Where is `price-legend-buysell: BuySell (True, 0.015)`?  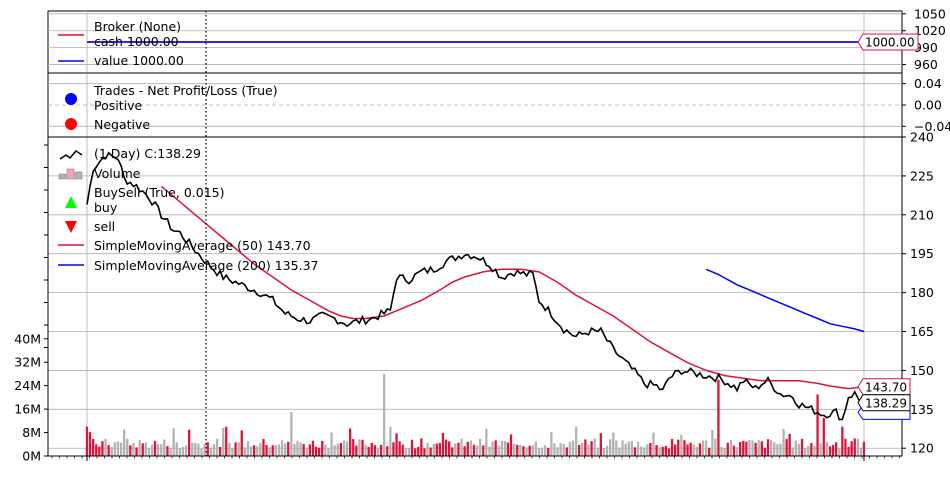
price-legend-buysell: BuySell (True, 0.015) is located at coordinates (159, 192).